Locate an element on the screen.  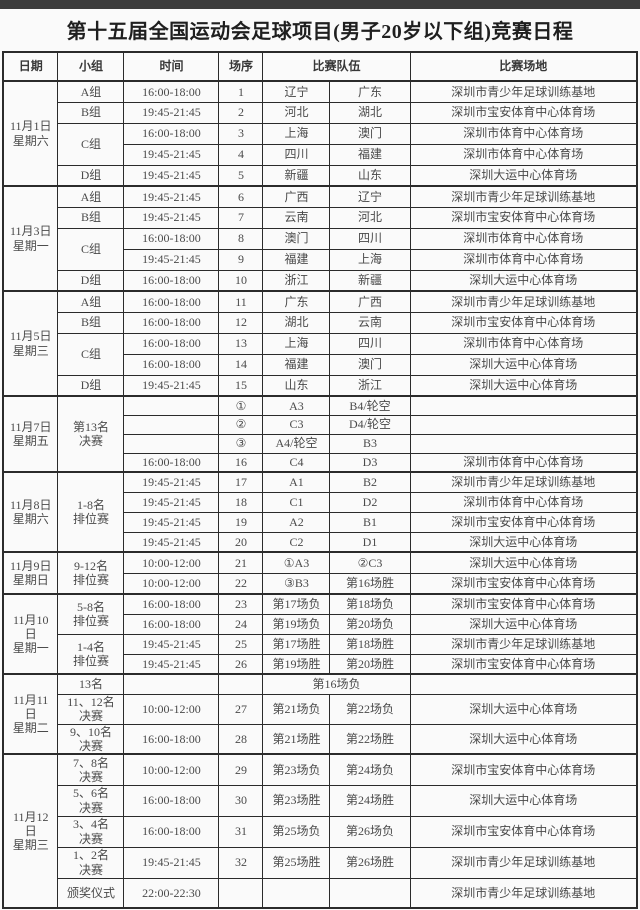
team-b-cell: 上海 is located at coordinates (370, 259).